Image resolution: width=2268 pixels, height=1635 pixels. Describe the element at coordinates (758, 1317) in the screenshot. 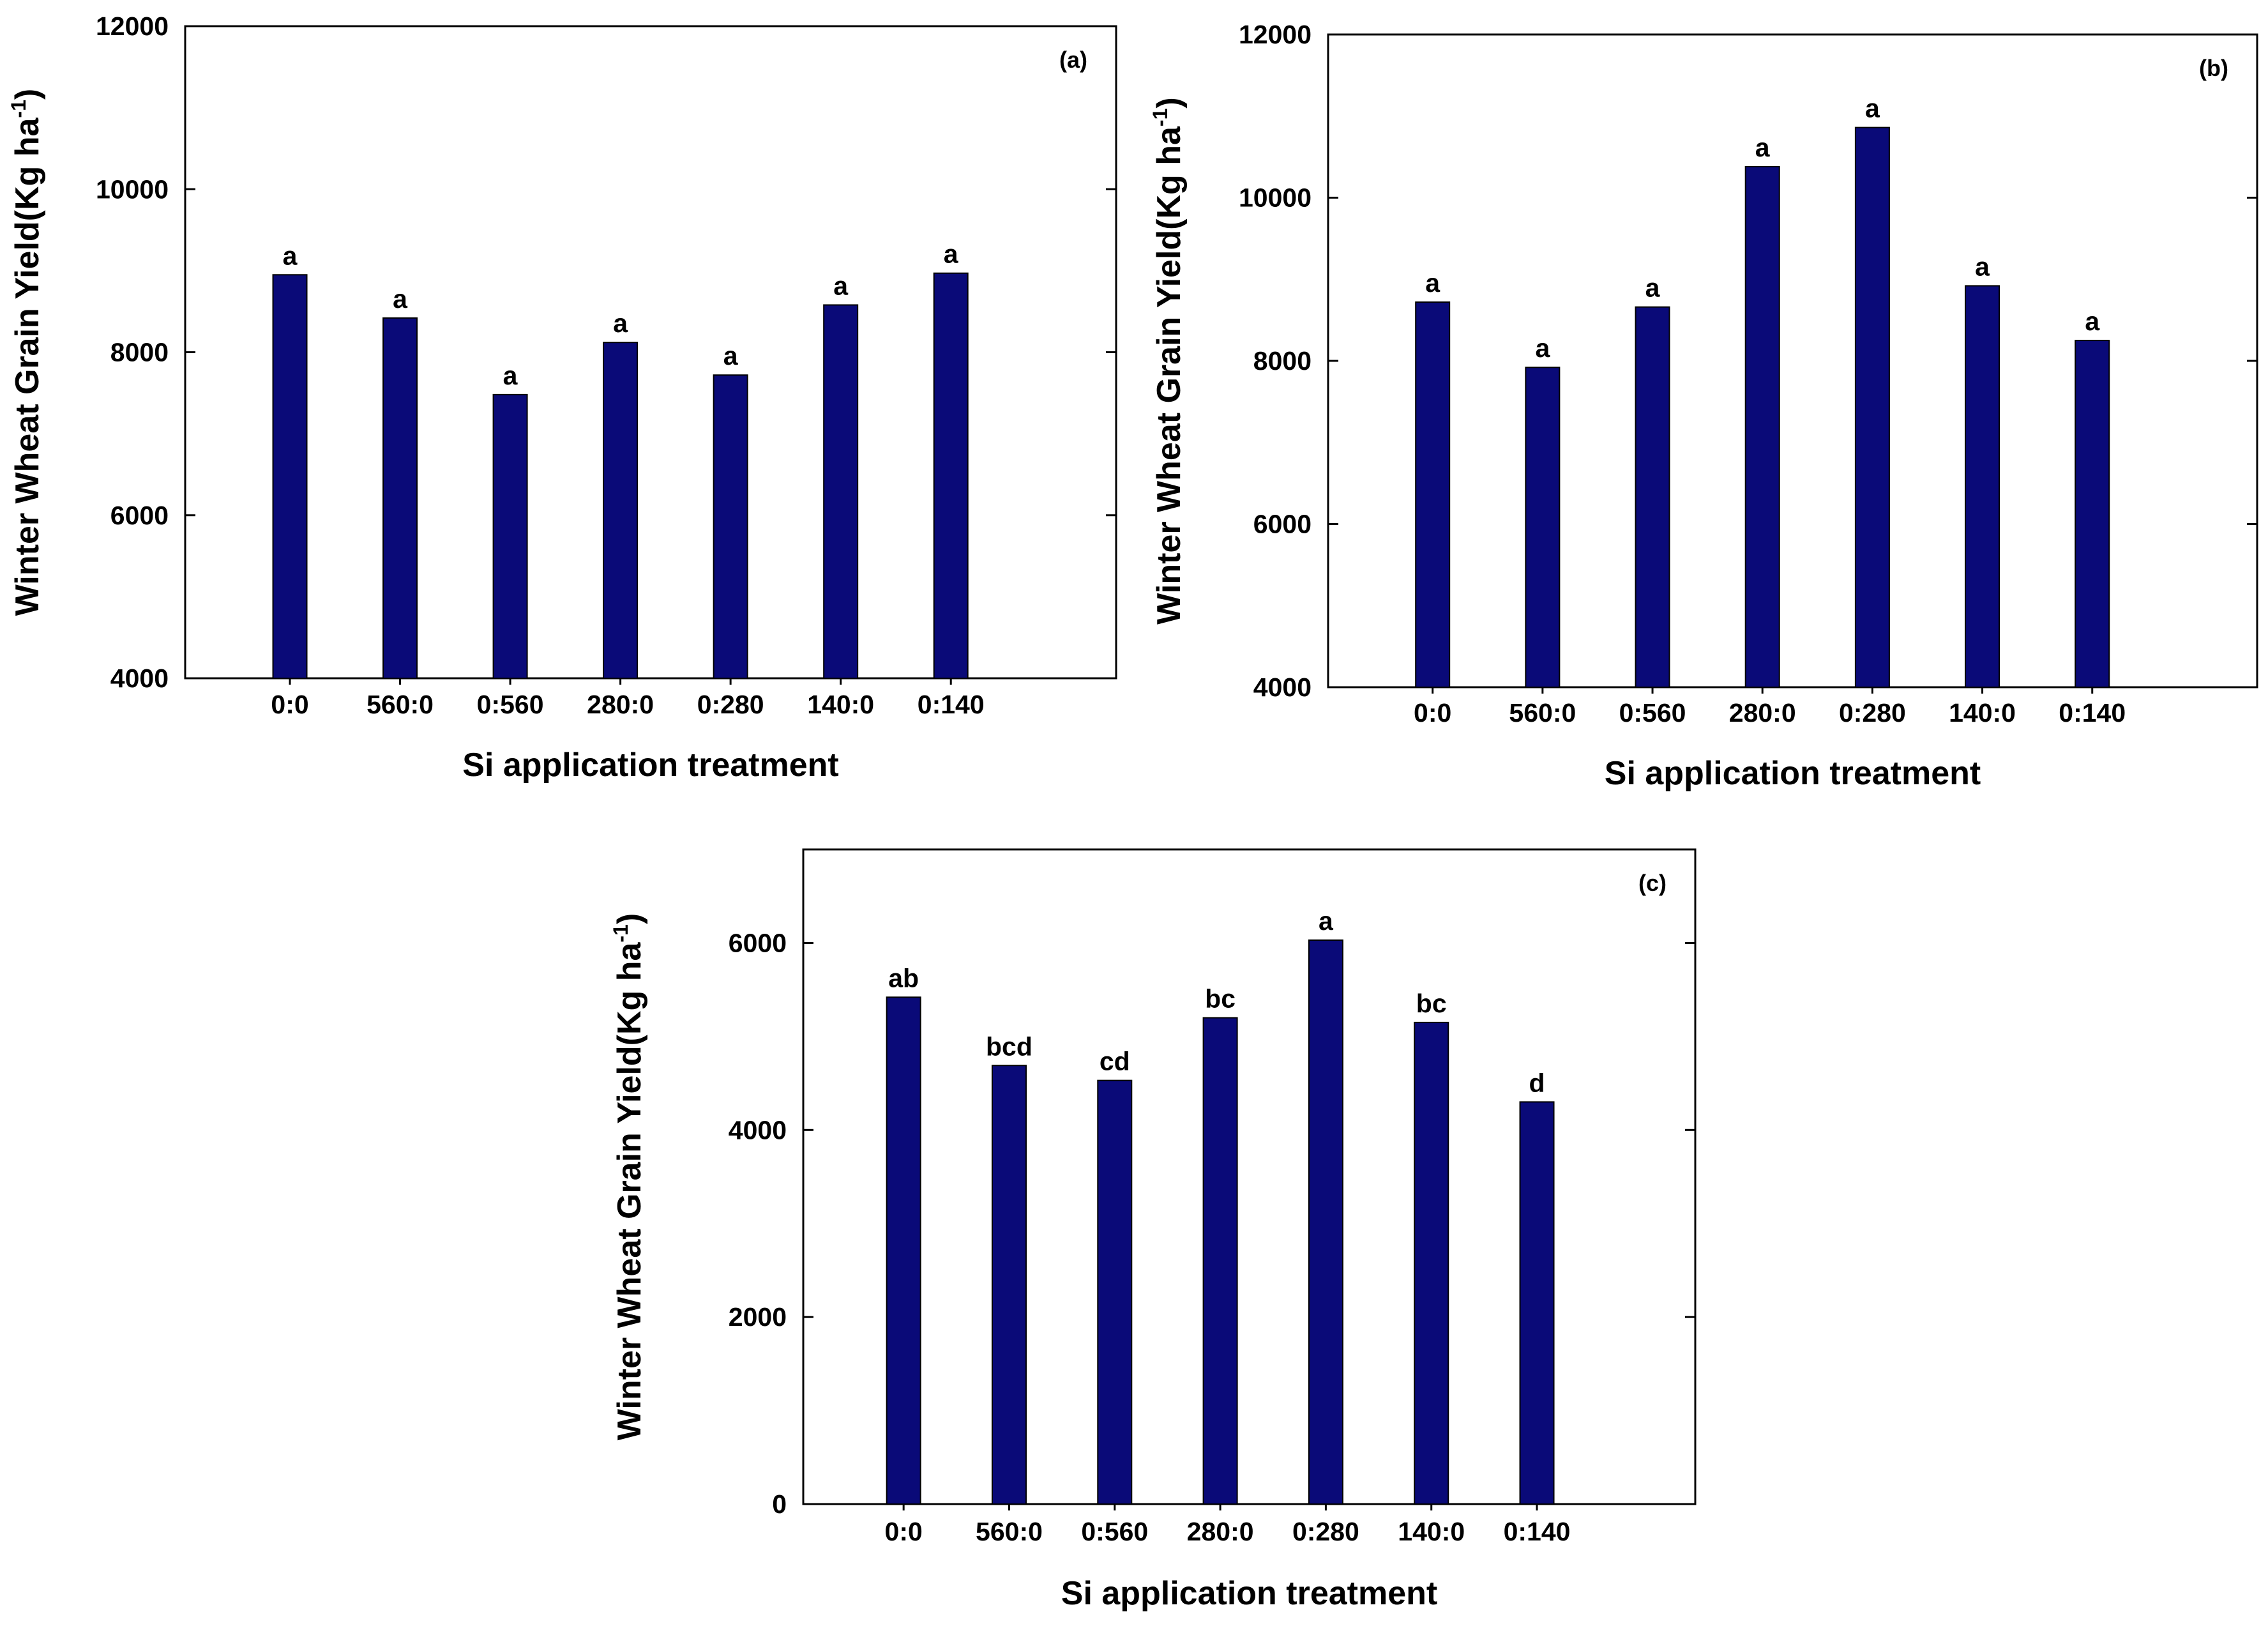

I see `y-tick-label: 2000` at that location.